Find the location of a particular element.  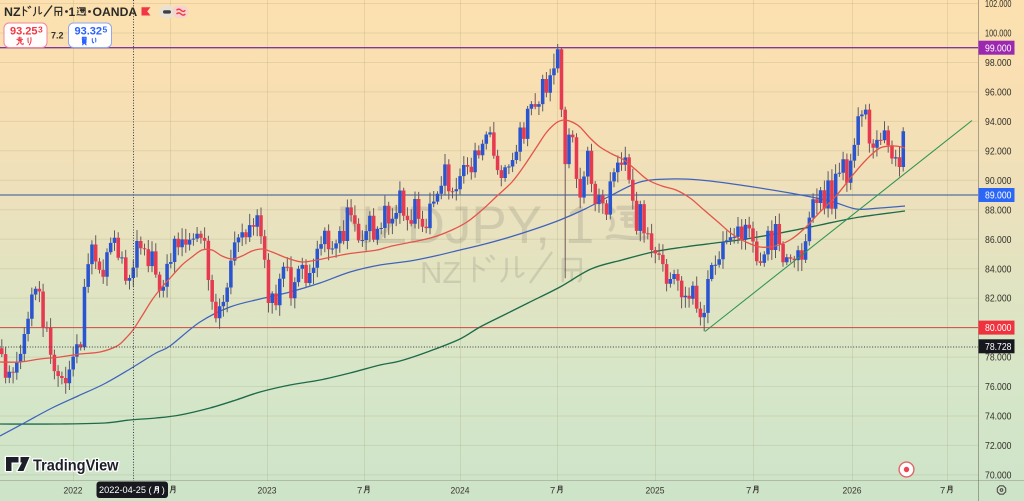

svg-text: 80.000 is located at coordinates (998, 328).